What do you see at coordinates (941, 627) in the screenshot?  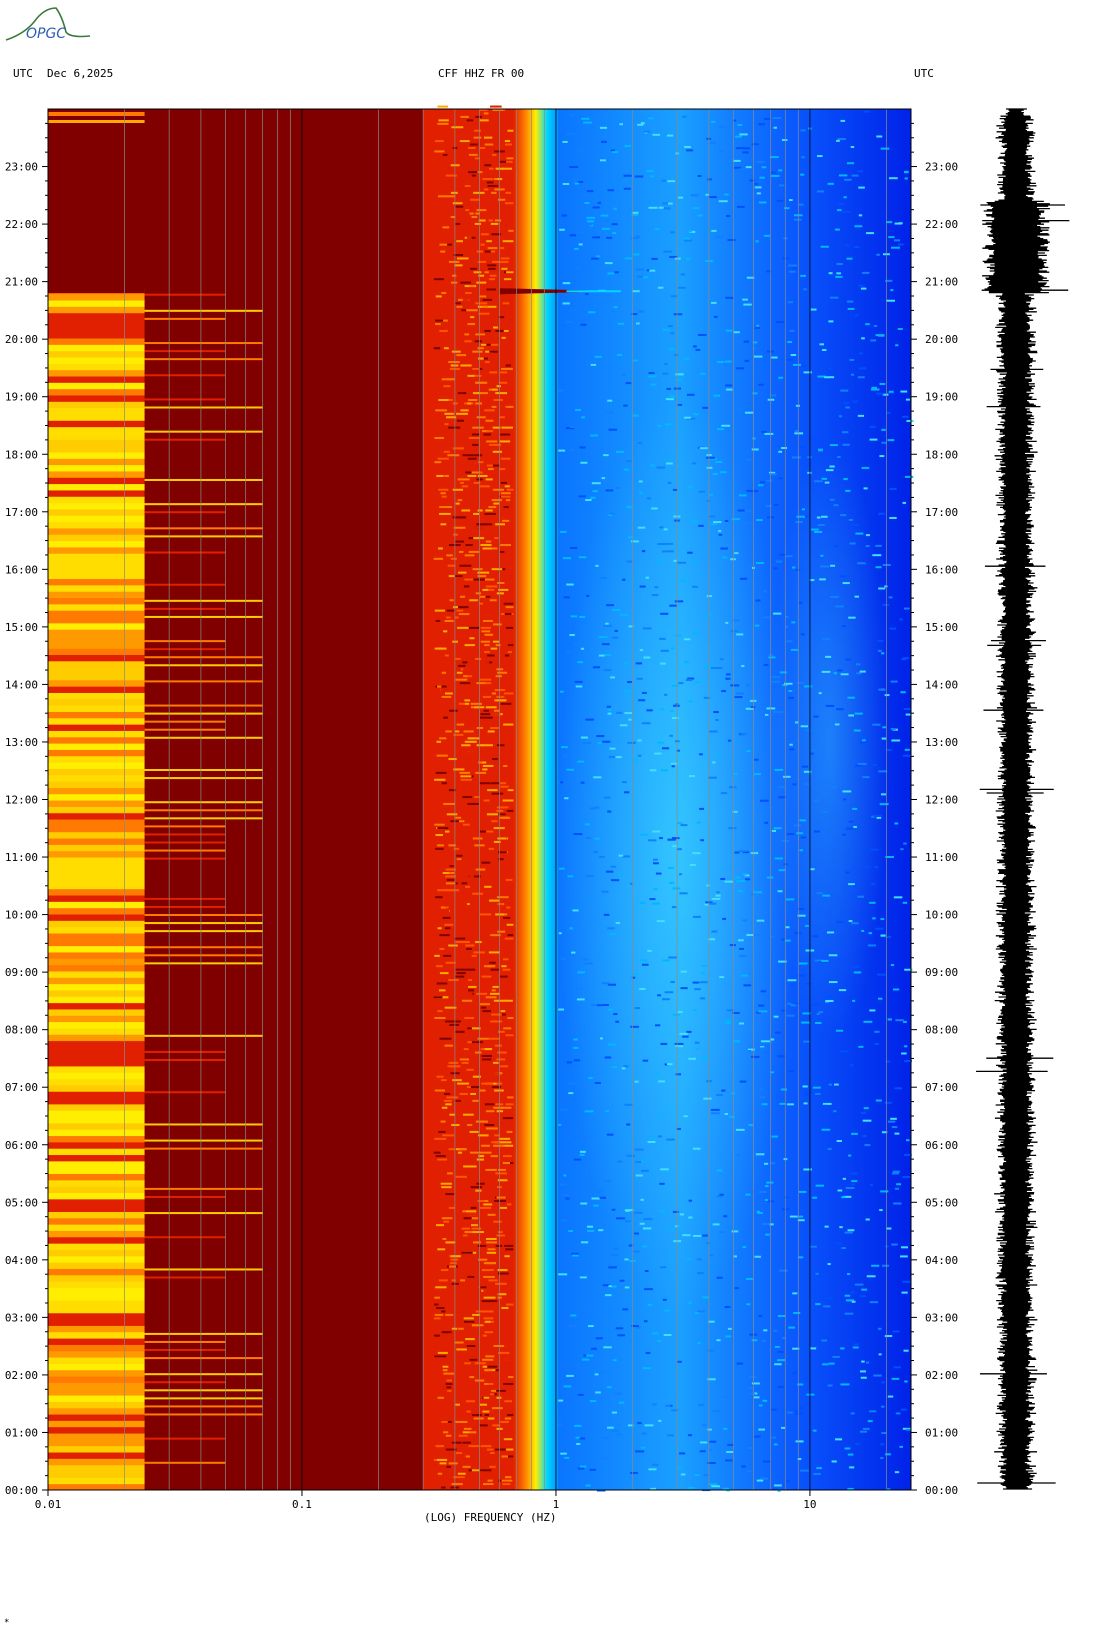 I see `y-tick-label-right: 15:00` at bounding box center [941, 627].